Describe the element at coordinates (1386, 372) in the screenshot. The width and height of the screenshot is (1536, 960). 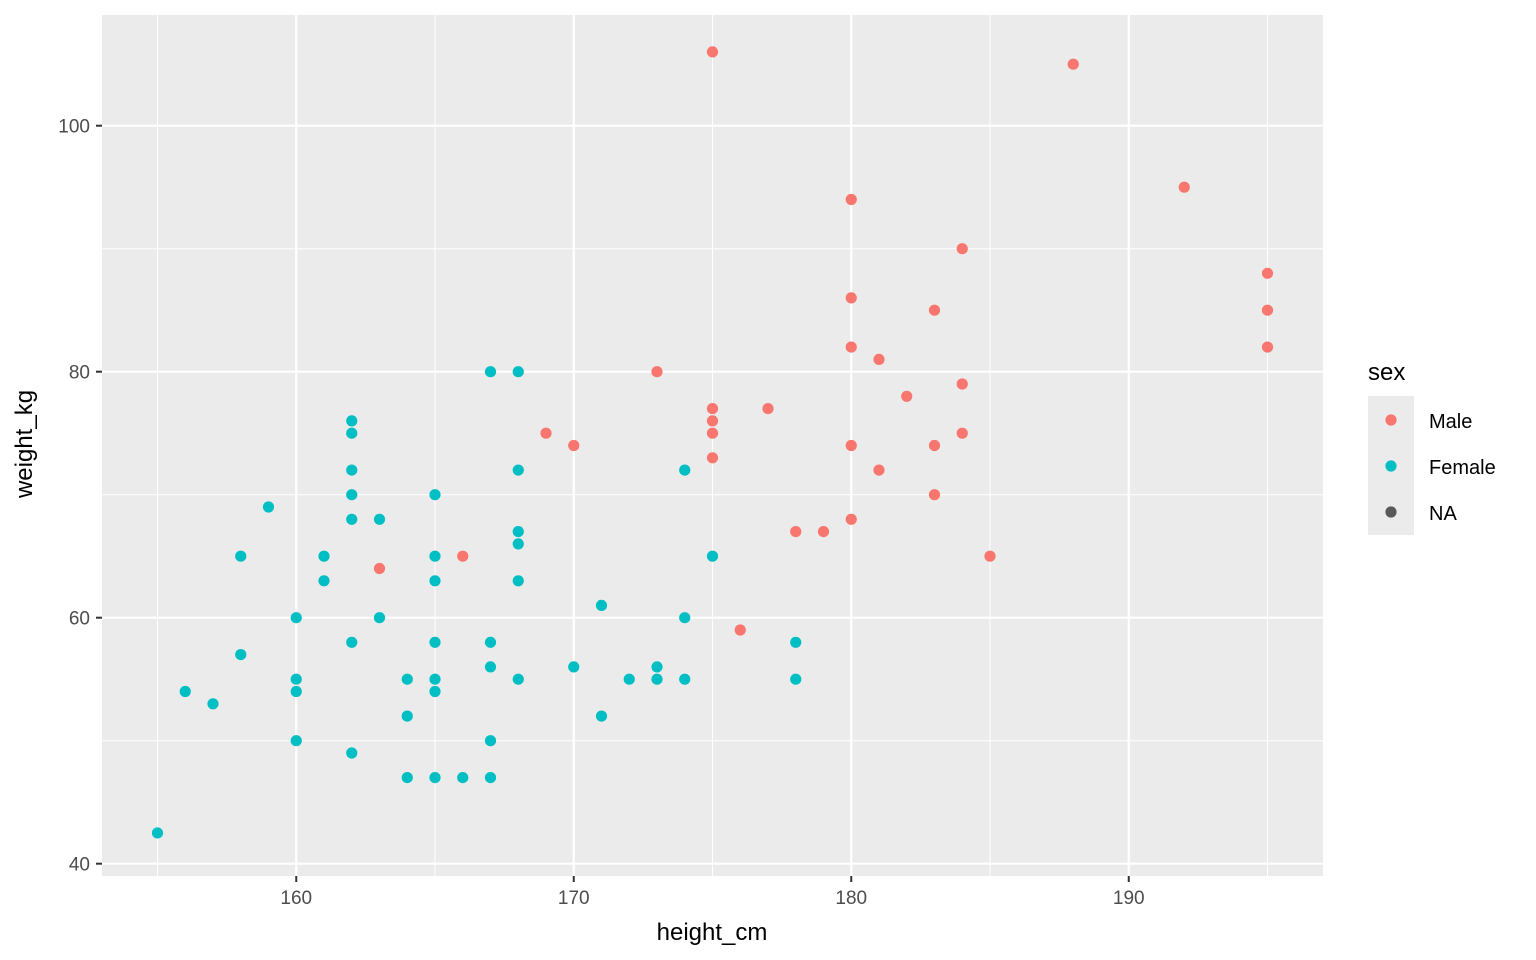
I see `legend-title: sex` at that location.